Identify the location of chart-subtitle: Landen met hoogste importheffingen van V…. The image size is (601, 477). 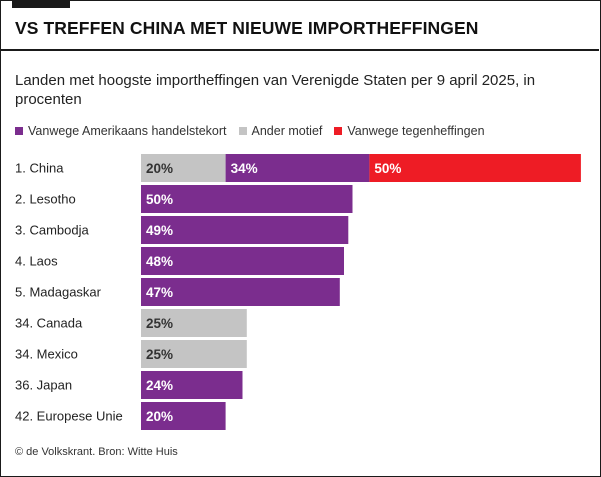
(275, 90).